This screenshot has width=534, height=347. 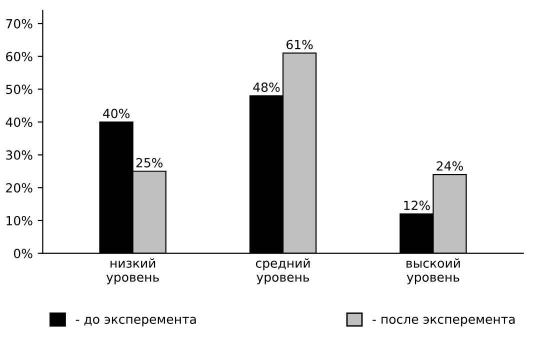 I want to click on x-tick-label: низкий уровень, so click(x=132, y=271).